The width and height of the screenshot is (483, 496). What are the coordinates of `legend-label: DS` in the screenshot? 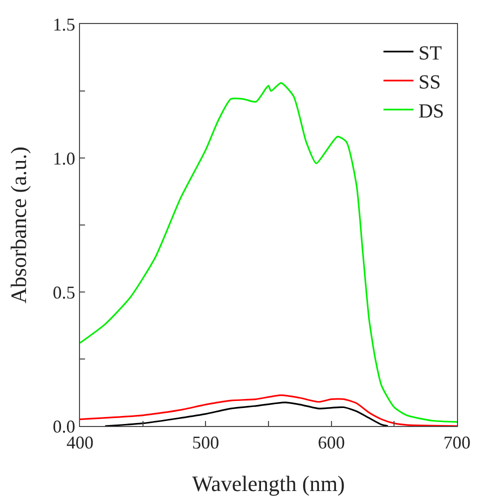 It's located at (431, 111).